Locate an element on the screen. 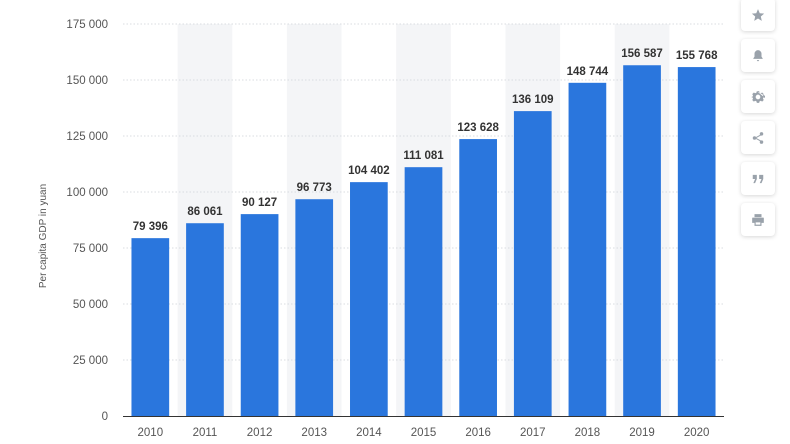 This screenshot has width=790, height=444. data-label: 96 773 is located at coordinates (314, 188).